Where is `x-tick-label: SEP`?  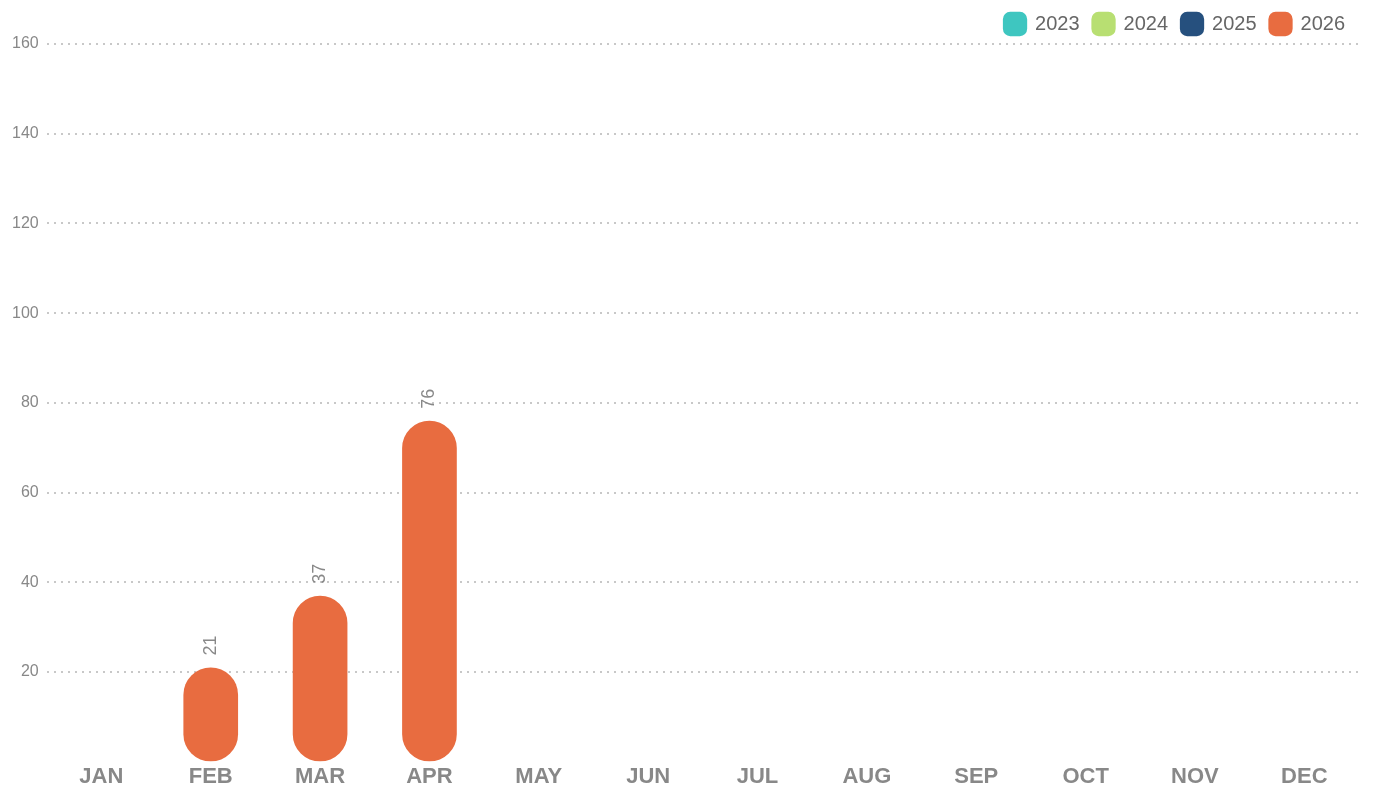
x-tick-label: SEP is located at coordinates (976, 775).